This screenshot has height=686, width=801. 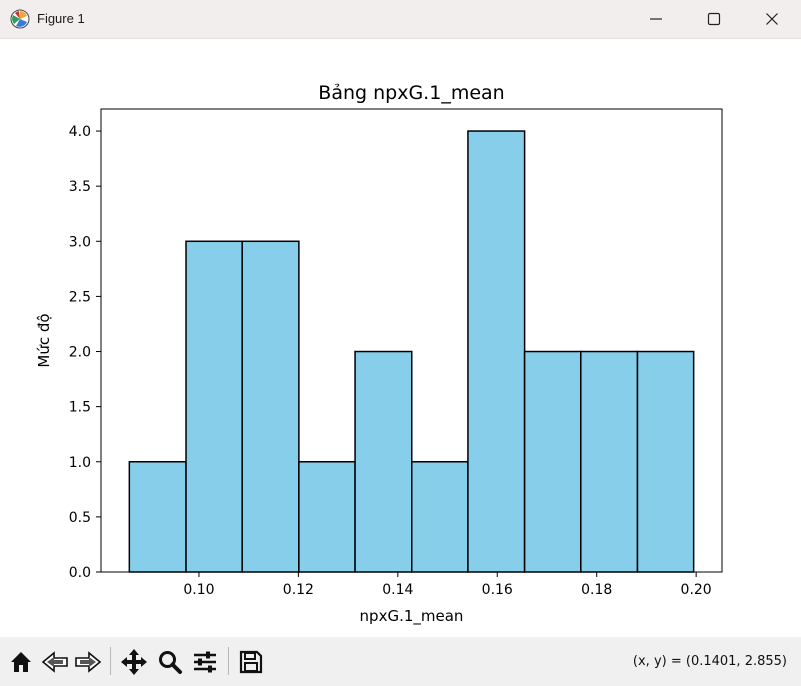 What do you see at coordinates (497, 590) in the screenshot?
I see `x-tick-label: 0.16` at bounding box center [497, 590].